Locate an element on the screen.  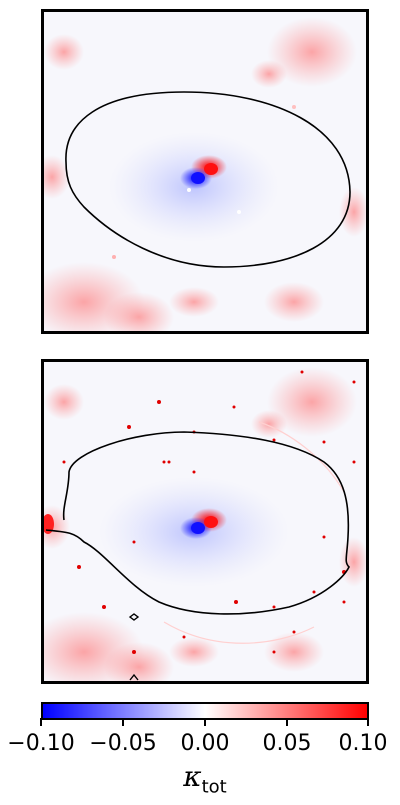
colorbar-tick-label: 0.10 is located at coordinates (363, 743).